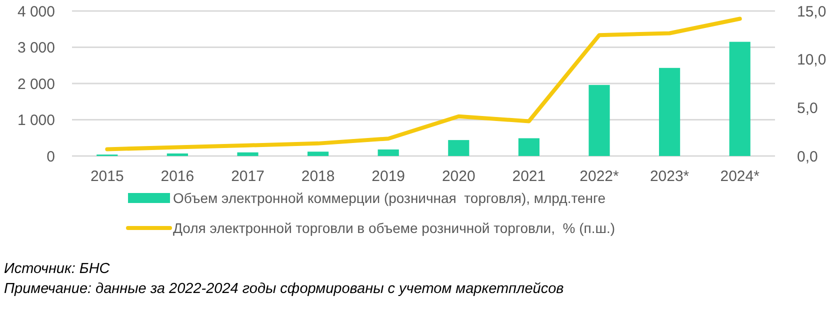 The width and height of the screenshot is (840, 327). What do you see at coordinates (318, 176) in the screenshot?
I see `x-tick-label: 2018` at bounding box center [318, 176].